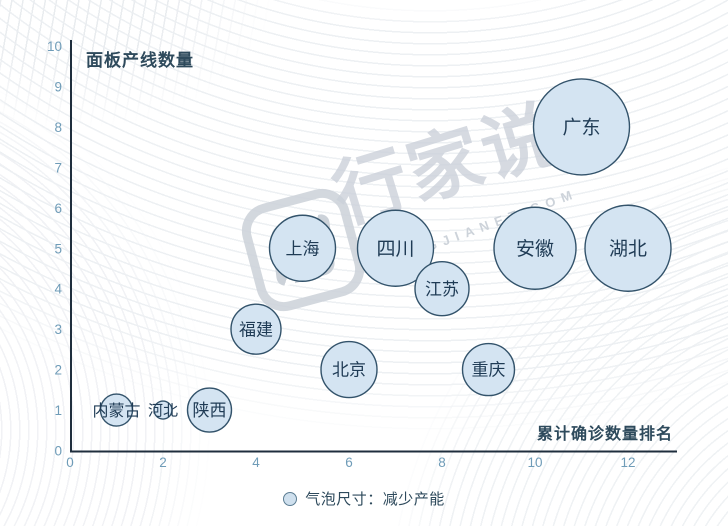  I want to click on y-tick-label: 1, so click(58, 410).